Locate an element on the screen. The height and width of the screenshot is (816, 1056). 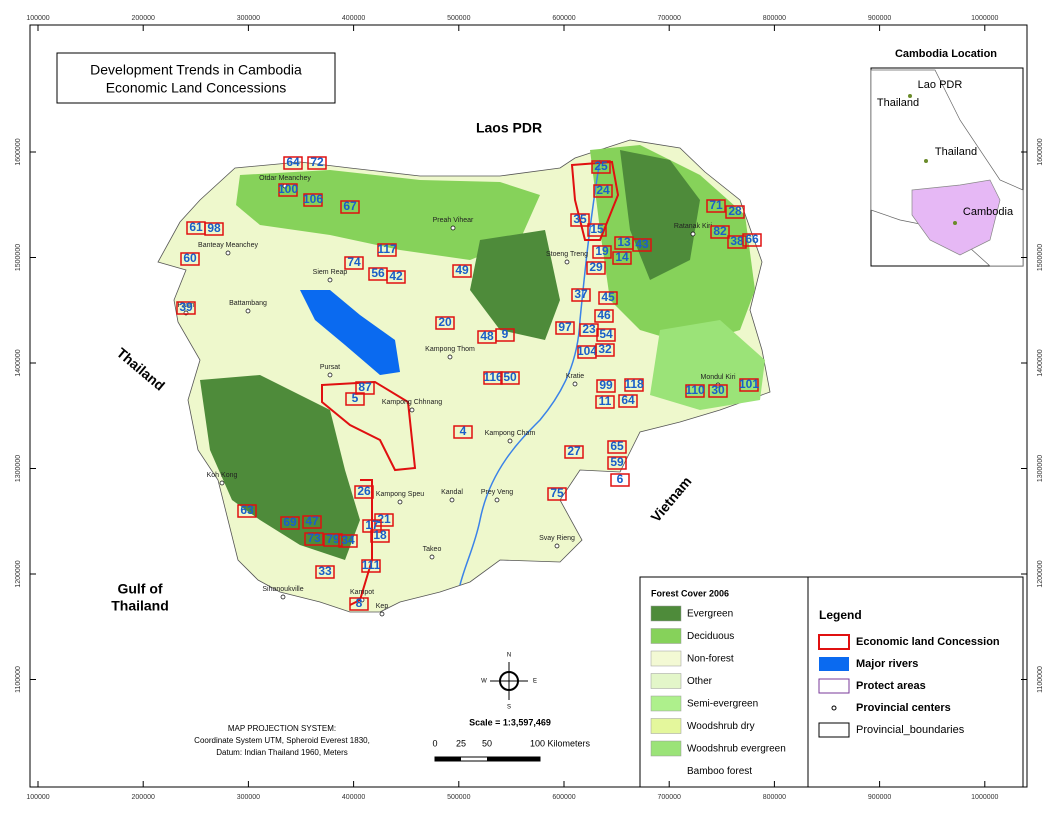
concession-label: 101 is located at coordinates (749, 384).